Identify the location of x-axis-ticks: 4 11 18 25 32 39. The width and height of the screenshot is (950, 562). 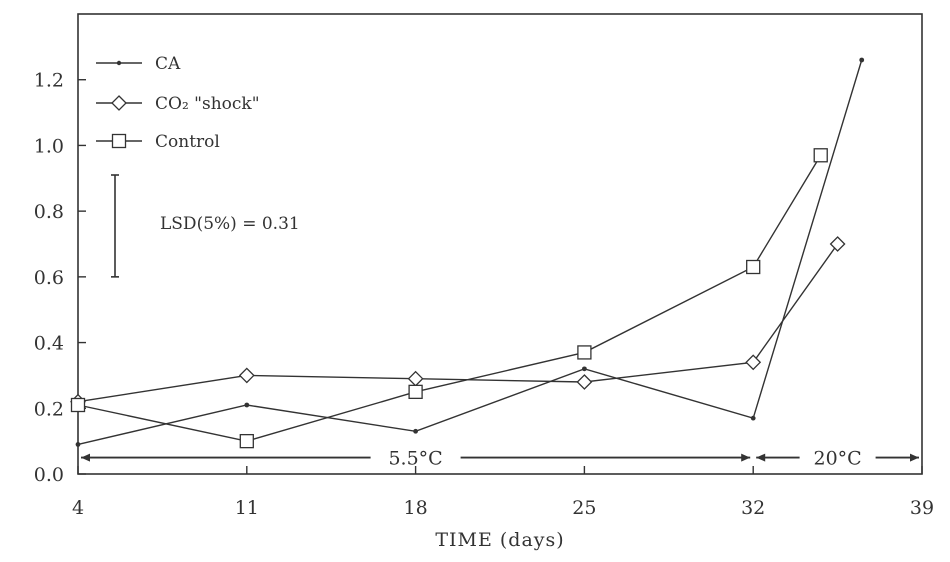
(503, 492).